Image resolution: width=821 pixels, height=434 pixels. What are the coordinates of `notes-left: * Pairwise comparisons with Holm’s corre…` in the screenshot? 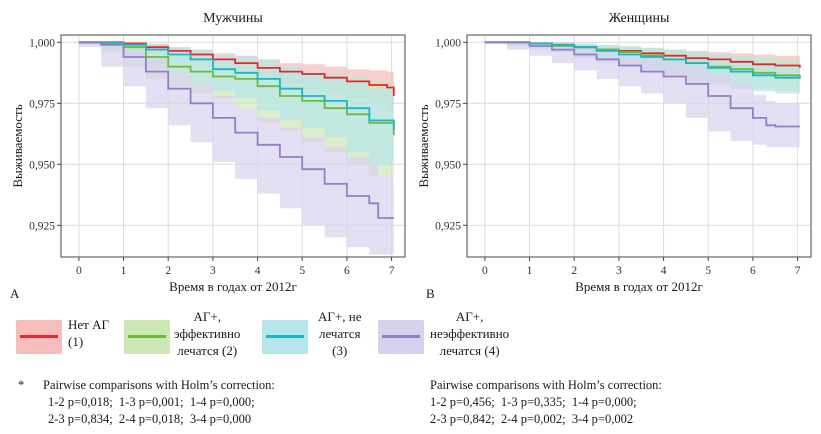 It's located at (146, 402).